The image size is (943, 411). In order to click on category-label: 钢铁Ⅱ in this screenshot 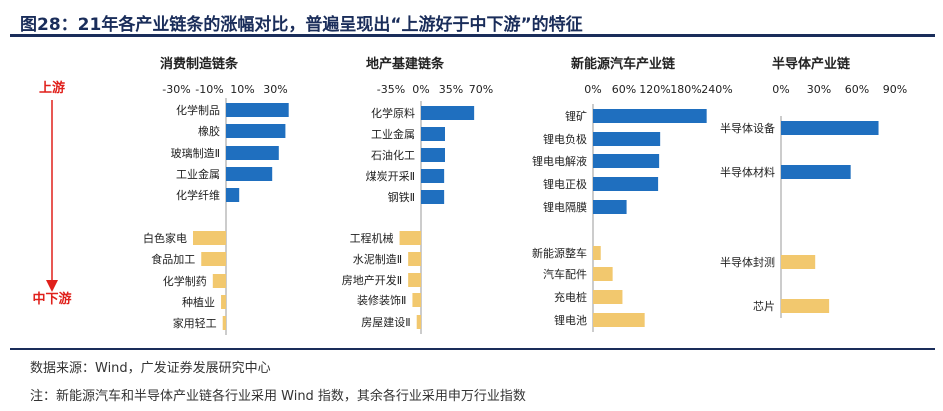, I will do `click(401, 197)`.